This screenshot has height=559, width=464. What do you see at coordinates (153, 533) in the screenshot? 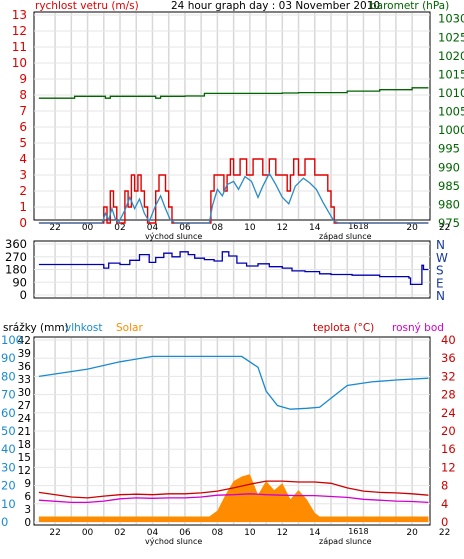
I see `time-tick-bottom: 04` at bounding box center [153, 533].